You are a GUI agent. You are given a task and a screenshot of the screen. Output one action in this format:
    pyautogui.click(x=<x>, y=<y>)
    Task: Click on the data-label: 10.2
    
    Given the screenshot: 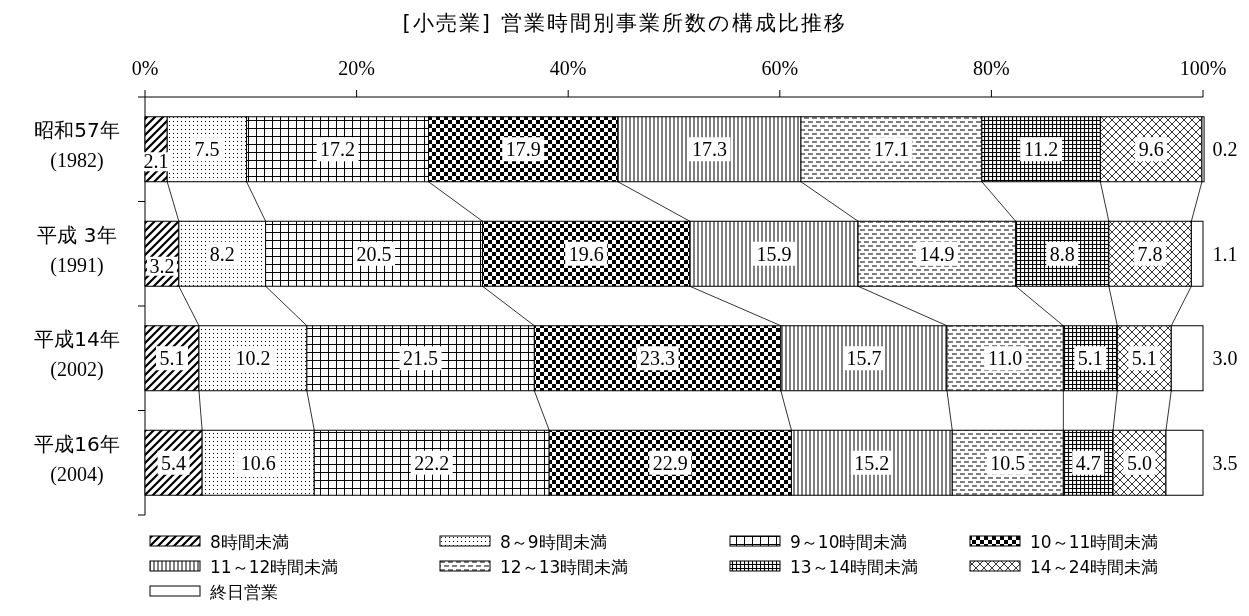 What is the action you would take?
    pyautogui.click(x=253, y=358)
    